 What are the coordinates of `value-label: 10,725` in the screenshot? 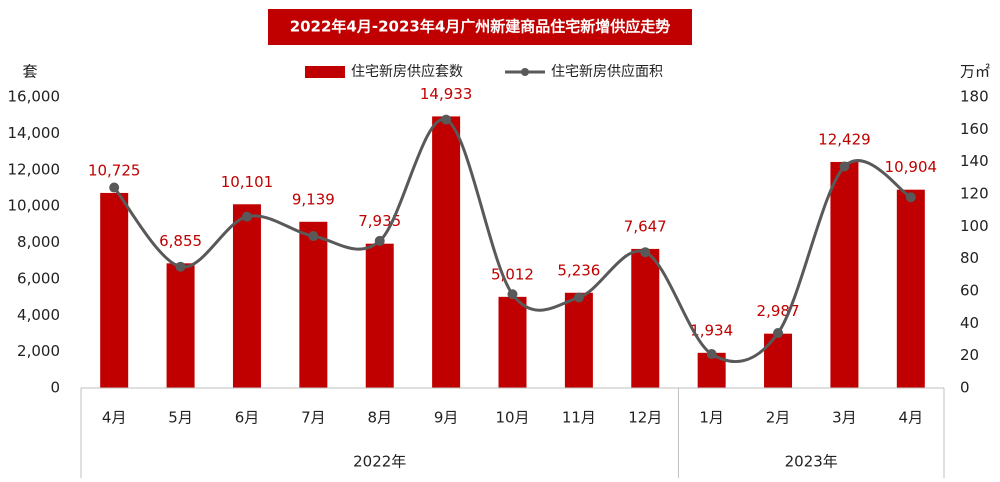 It's located at (114, 170).